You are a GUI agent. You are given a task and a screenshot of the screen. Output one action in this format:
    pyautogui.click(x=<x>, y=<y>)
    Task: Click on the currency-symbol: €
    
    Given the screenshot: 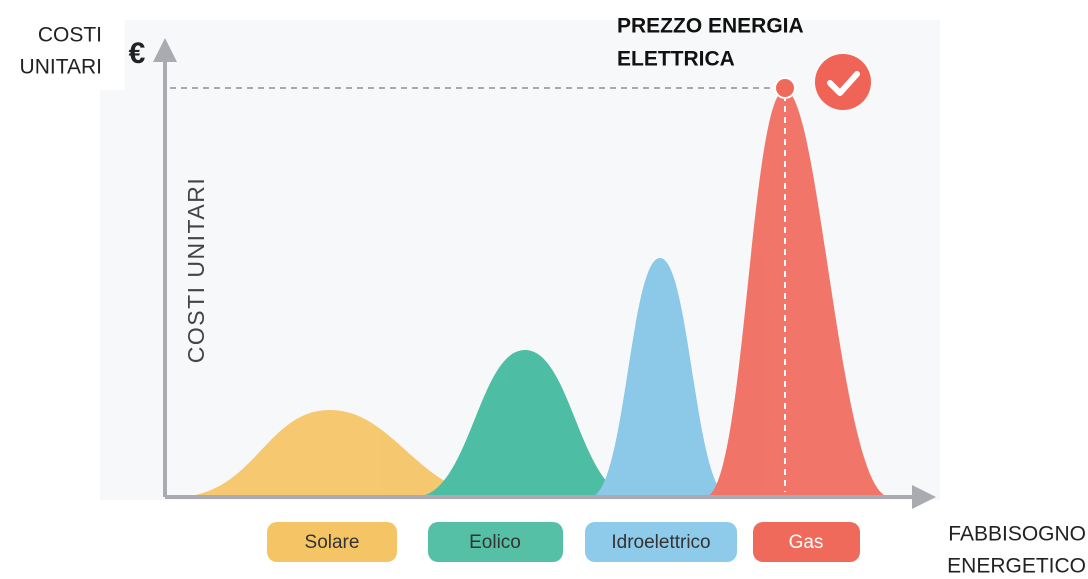 What is the action you would take?
    pyautogui.click(x=137, y=53)
    